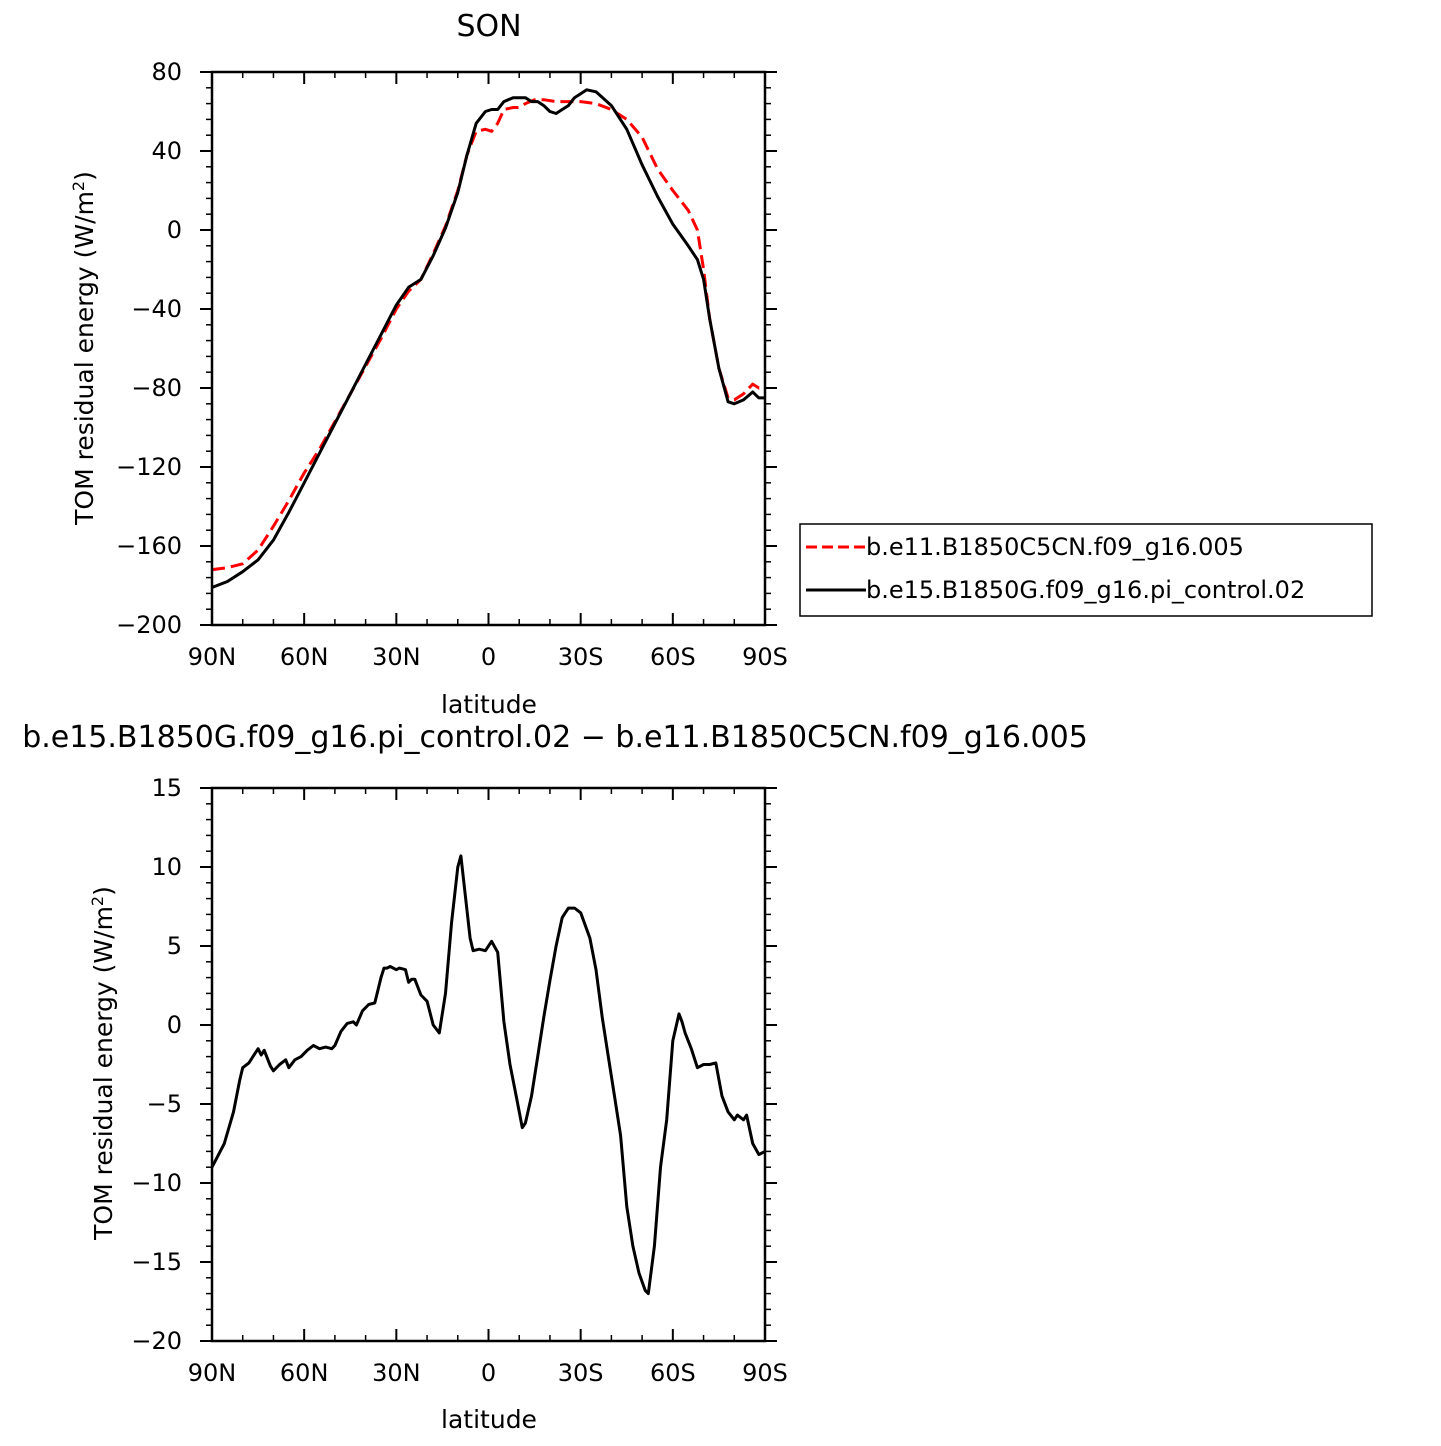  I want to click on top-ytick-label: 0, so click(174, 230).